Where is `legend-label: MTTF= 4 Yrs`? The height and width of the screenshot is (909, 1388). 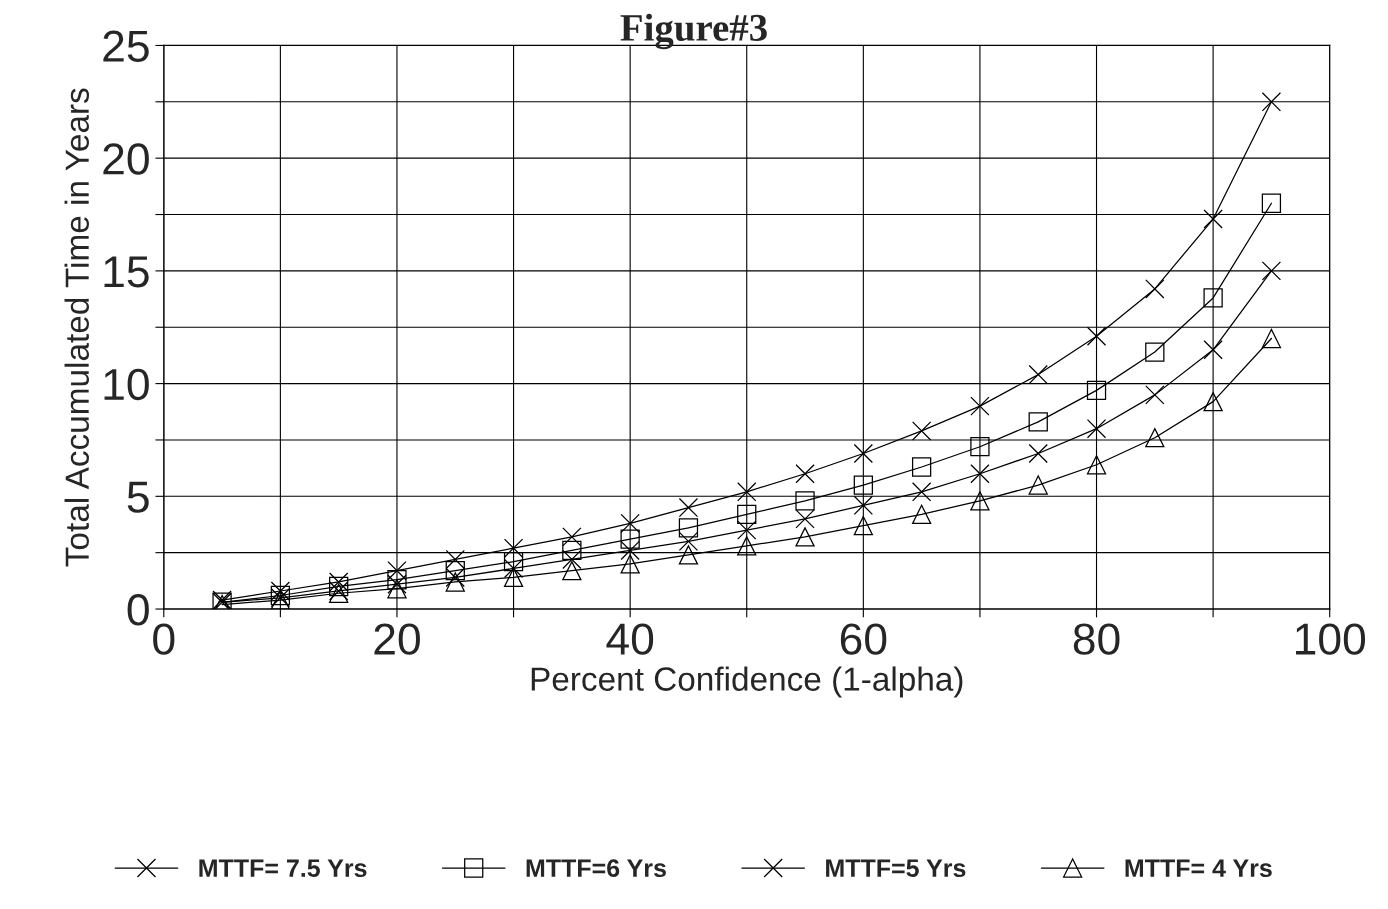
legend-label: MTTF= 4 Yrs is located at coordinates (1198, 868).